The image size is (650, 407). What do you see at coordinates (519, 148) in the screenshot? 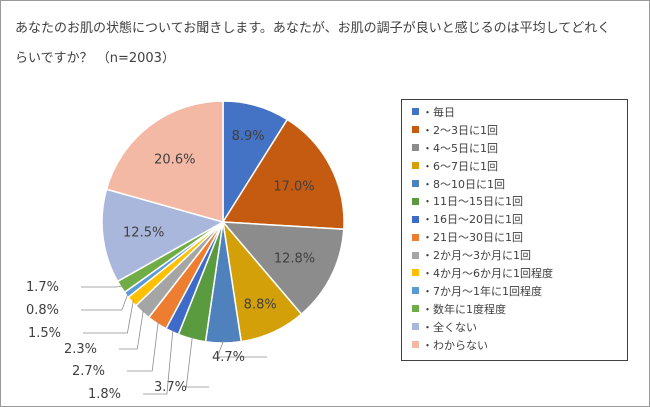
I see `legend-item: ・4～5日に1回` at bounding box center [519, 148].